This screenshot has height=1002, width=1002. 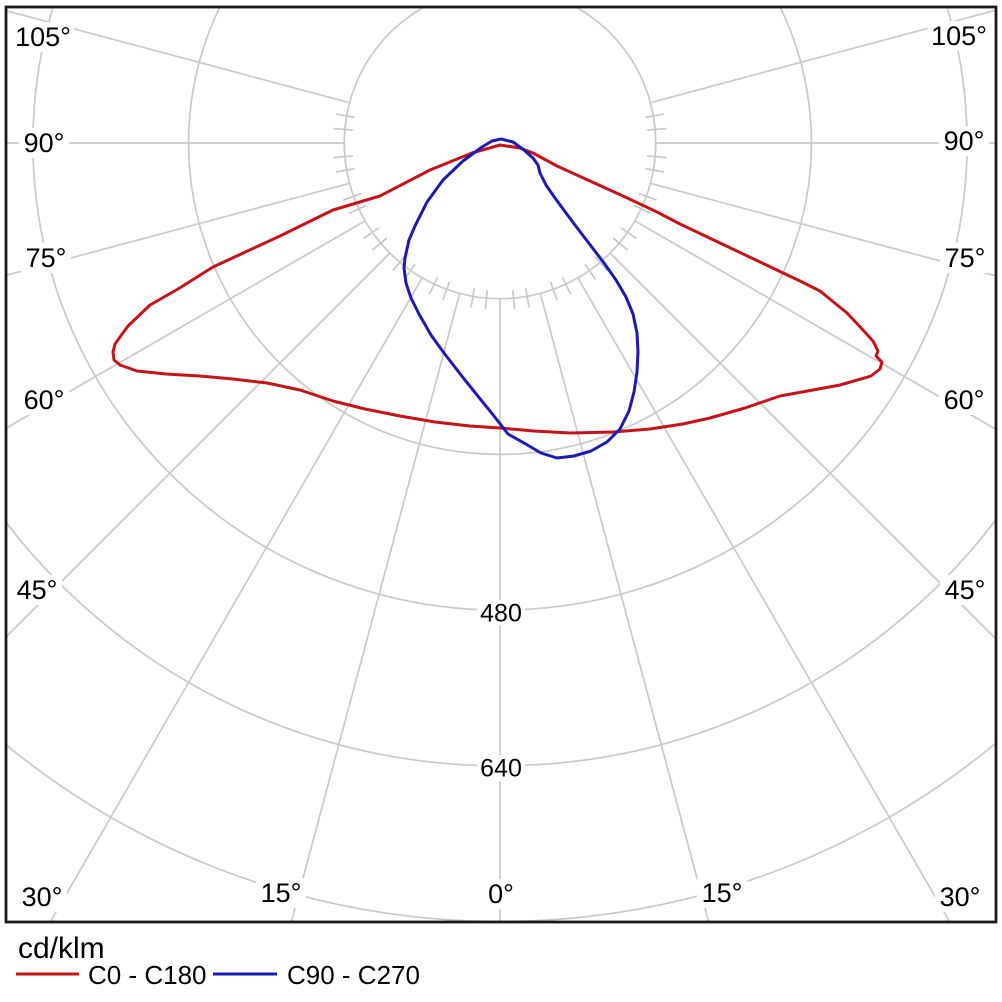 I want to click on angle-label-5-bg, so click(x=42, y=897).